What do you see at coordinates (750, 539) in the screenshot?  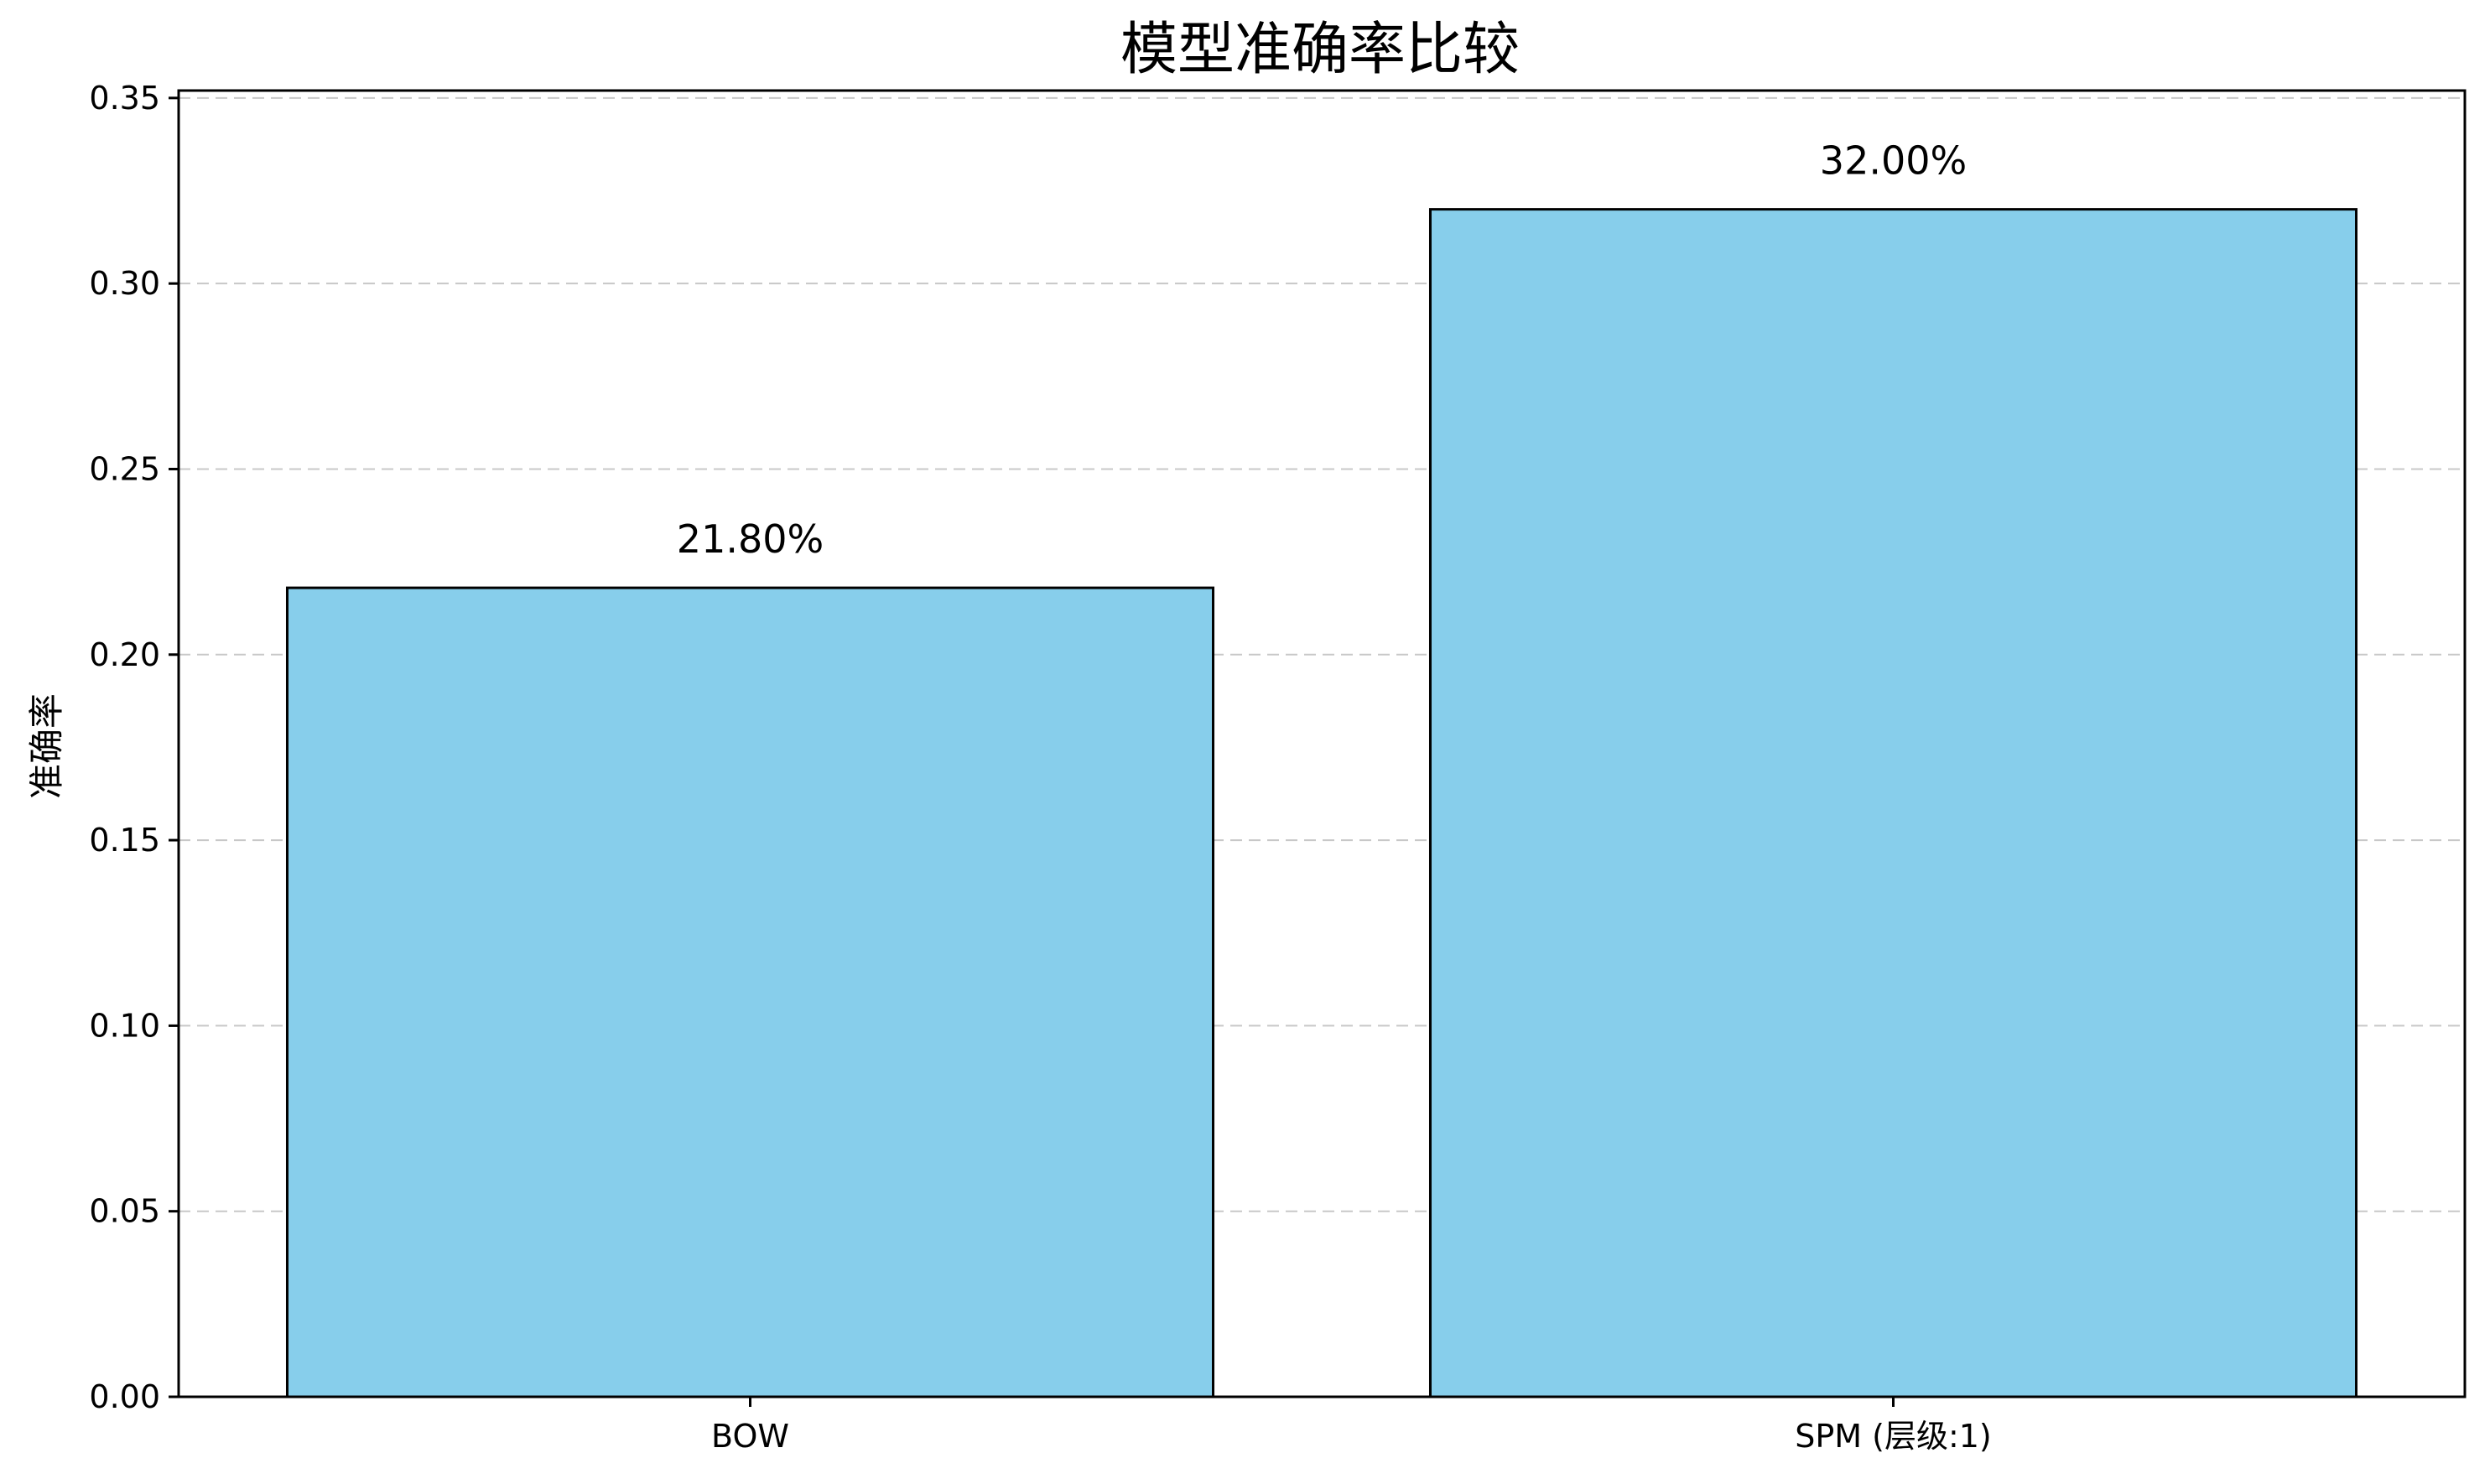 I see `bar-value-label: 21.80%` at bounding box center [750, 539].